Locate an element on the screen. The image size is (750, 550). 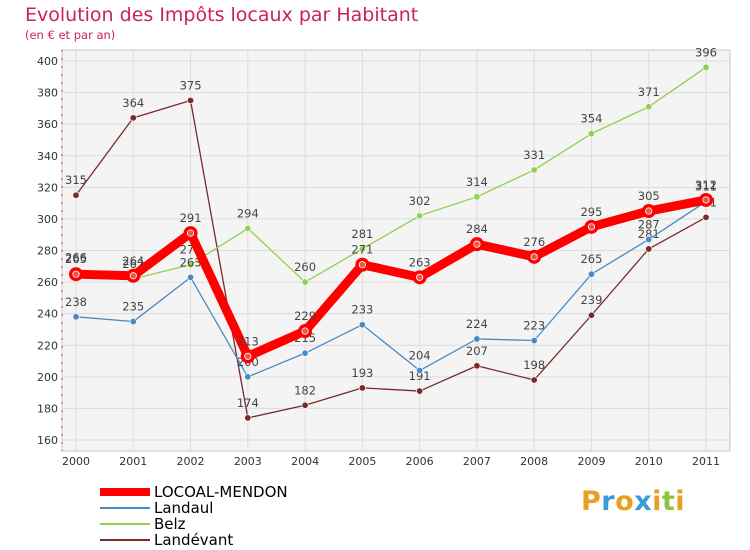
x-tick-label: 2010 is located at coordinates (649, 461).